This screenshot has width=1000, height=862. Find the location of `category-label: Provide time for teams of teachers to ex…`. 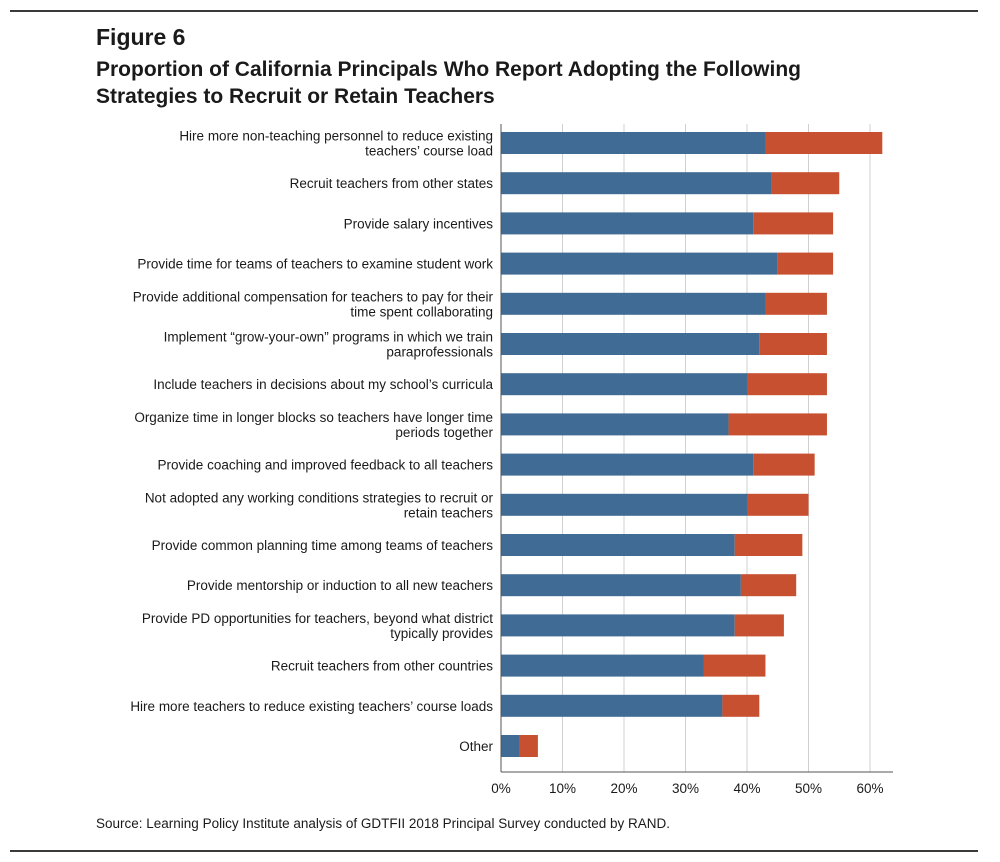

category-label: Provide time for teams of teachers to ex… is located at coordinates (315, 264).